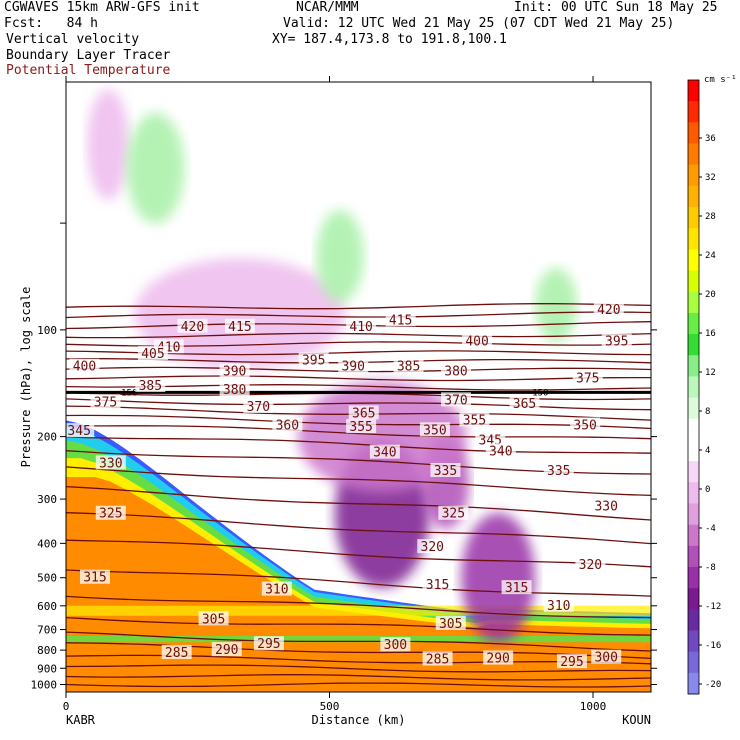 The width and height of the screenshot is (740, 740). I want to click on theta-label-17: 380, so click(234, 390).